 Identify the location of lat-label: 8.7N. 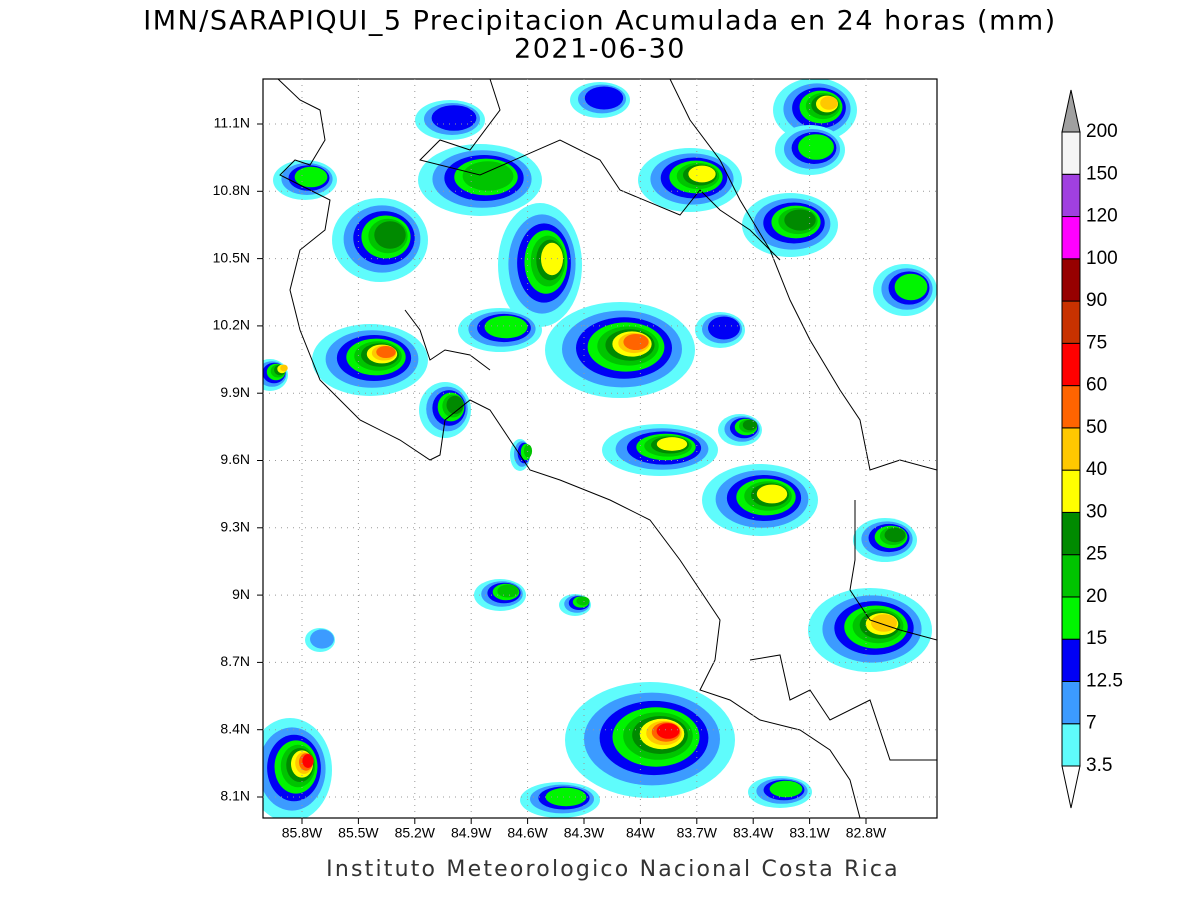
(235, 661).